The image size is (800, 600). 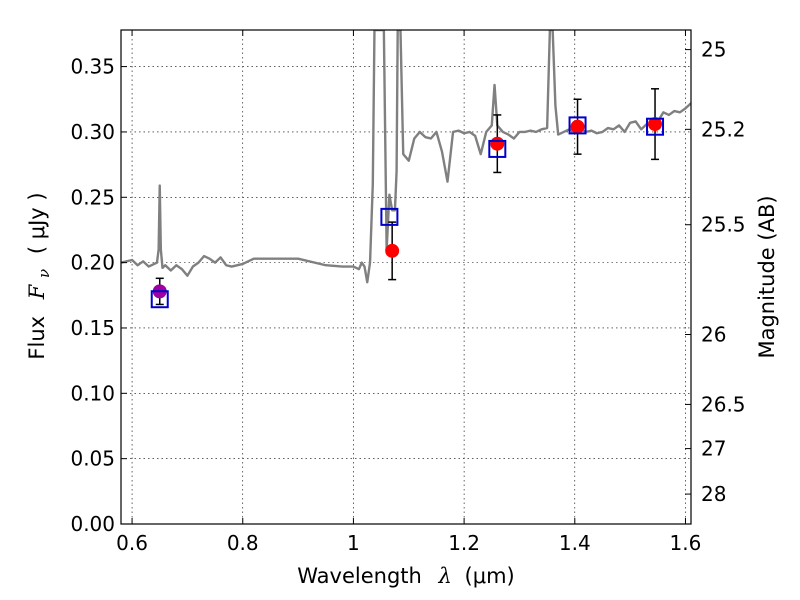 I want to click on x-tick-label: 0.8, so click(x=243, y=543).